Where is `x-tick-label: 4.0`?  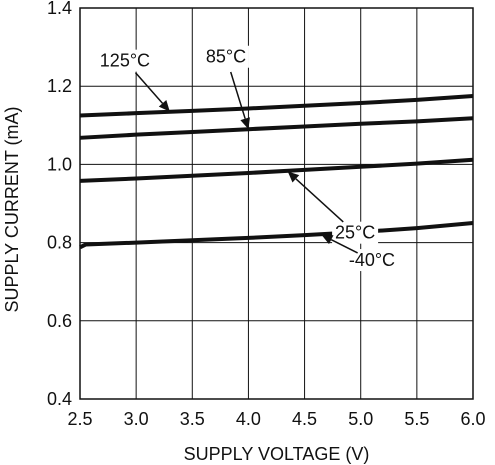
x-tick-label: 4.0 is located at coordinates (248, 419).